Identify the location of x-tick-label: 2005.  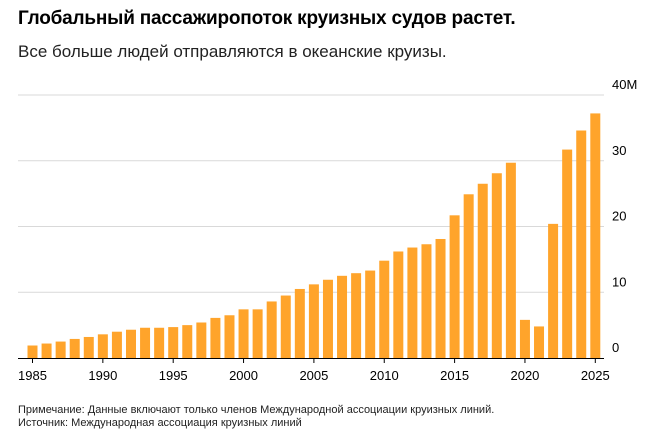
(313, 375).